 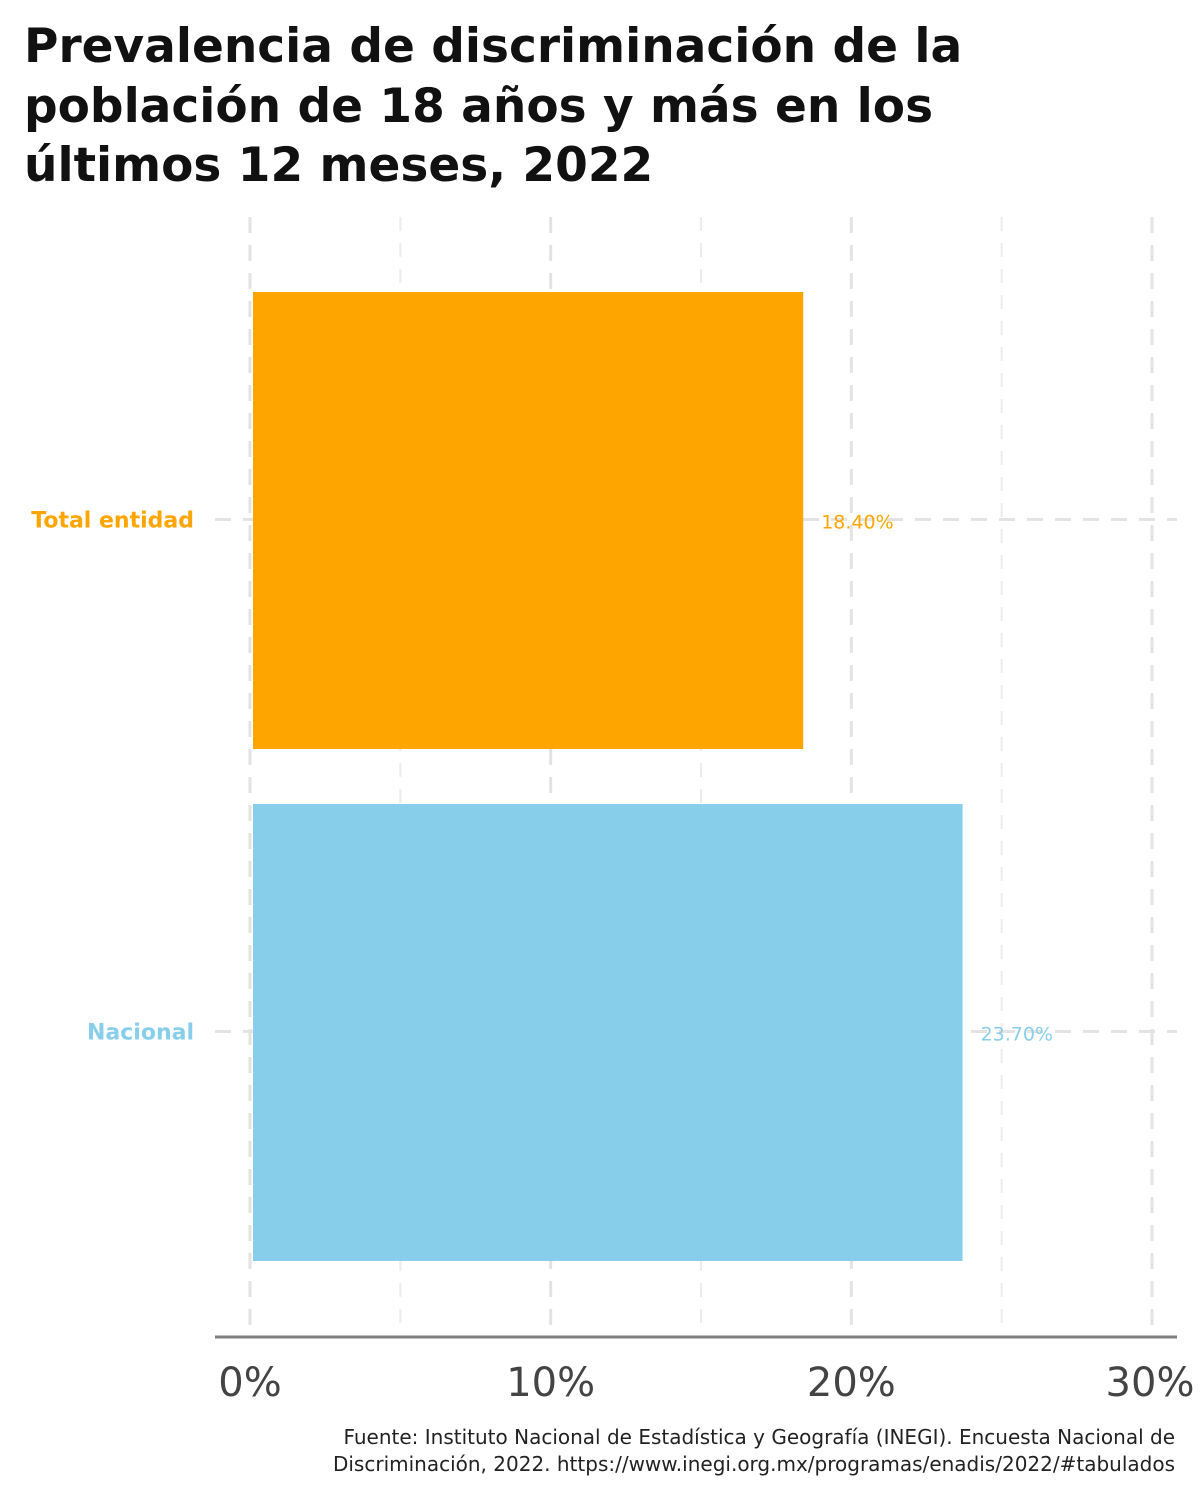 I want to click on x-tick-labels: 0% 10% 20% 30%, so click(x=706, y=1383).